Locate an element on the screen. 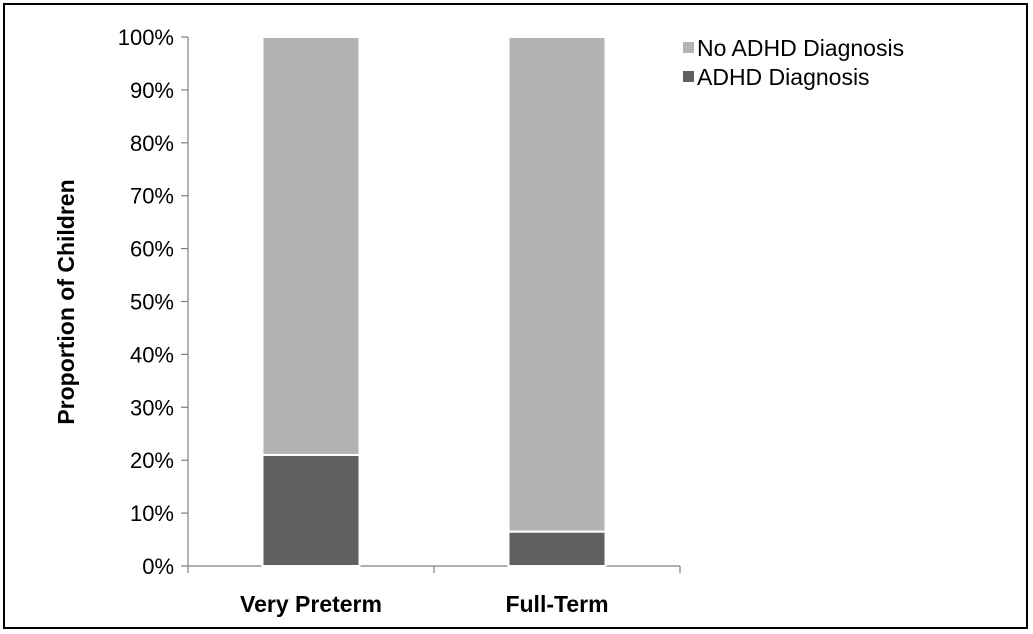  y-tick-label: 60% is located at coordinates (152, 249).